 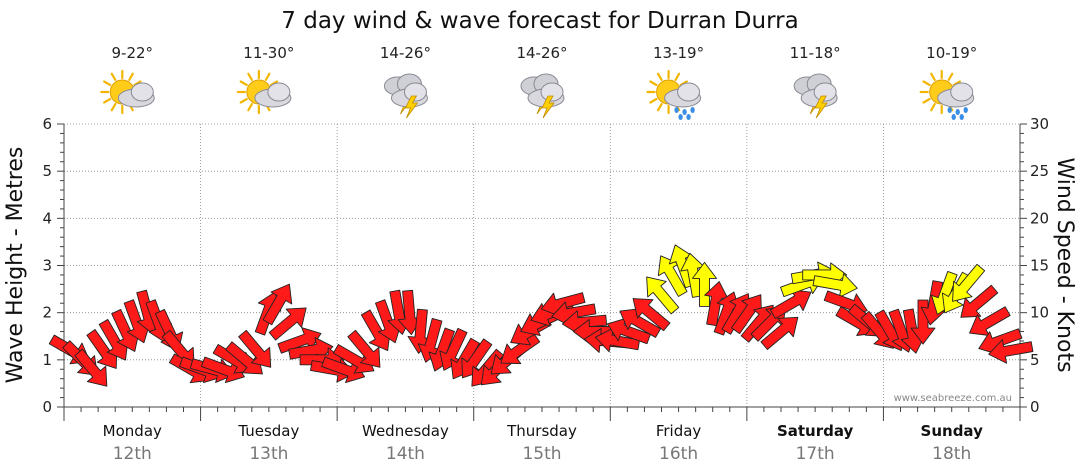 What do you see at coordinates (815, 53) in the screenshot?
I see `temperature-range: 11-18°` at bounding box center [815, 53].